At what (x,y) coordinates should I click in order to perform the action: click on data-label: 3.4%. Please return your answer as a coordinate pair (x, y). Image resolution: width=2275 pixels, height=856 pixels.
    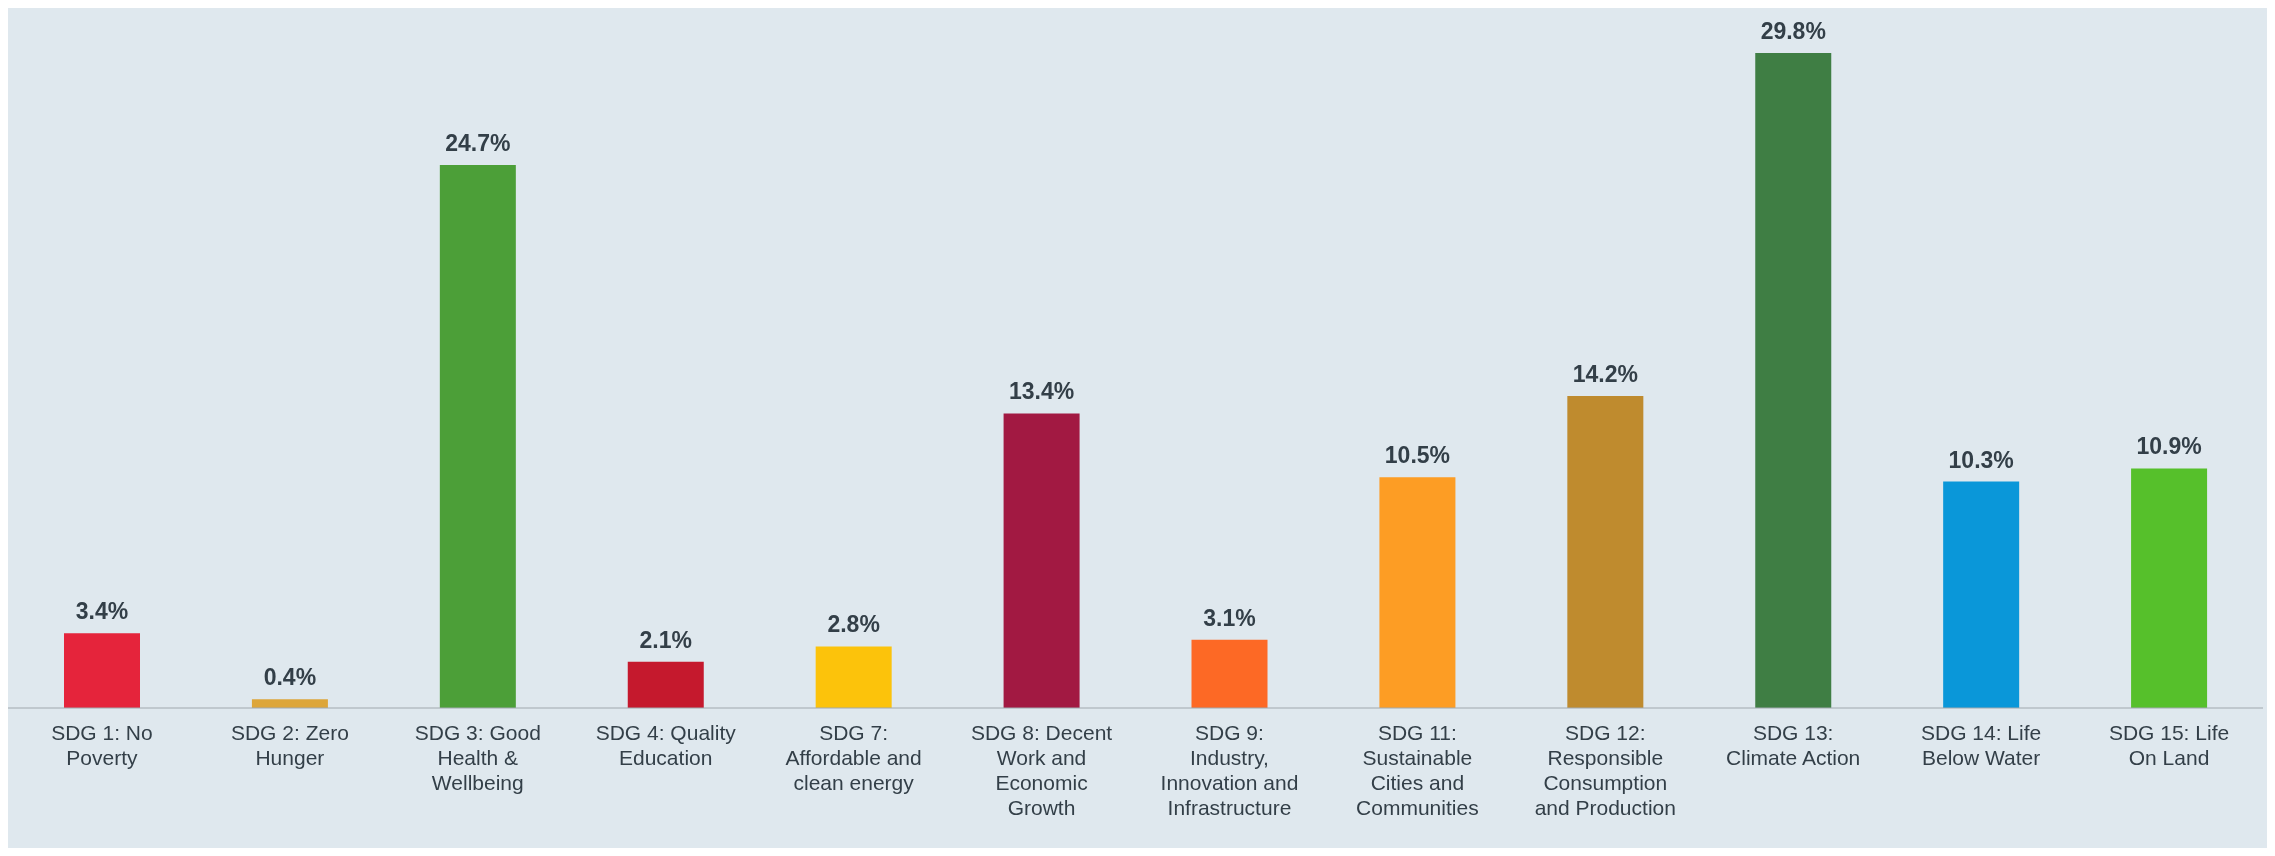
    Looking at the image, I should click on (102, 611).